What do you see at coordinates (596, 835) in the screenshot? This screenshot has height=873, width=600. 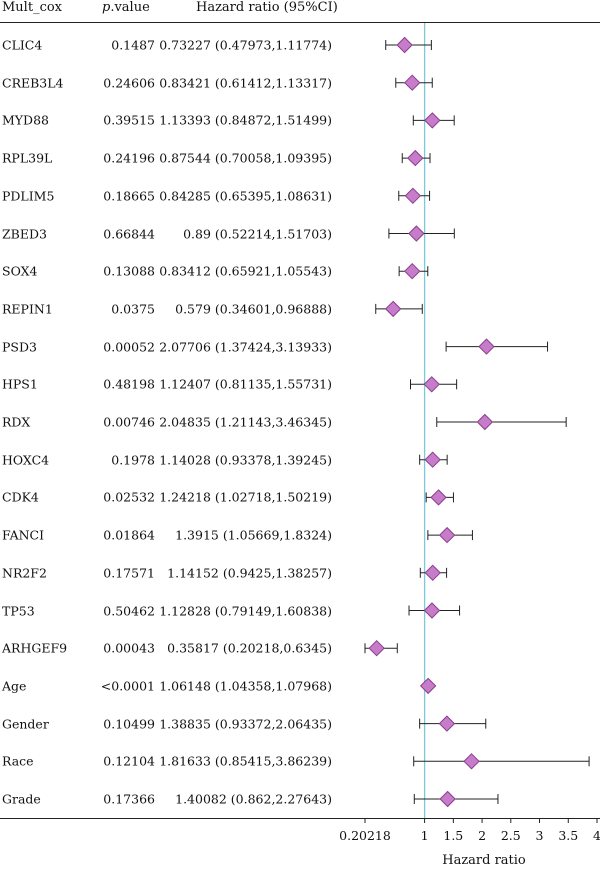 I see `x-tick-label: 4` at bounding box center [596, 835].